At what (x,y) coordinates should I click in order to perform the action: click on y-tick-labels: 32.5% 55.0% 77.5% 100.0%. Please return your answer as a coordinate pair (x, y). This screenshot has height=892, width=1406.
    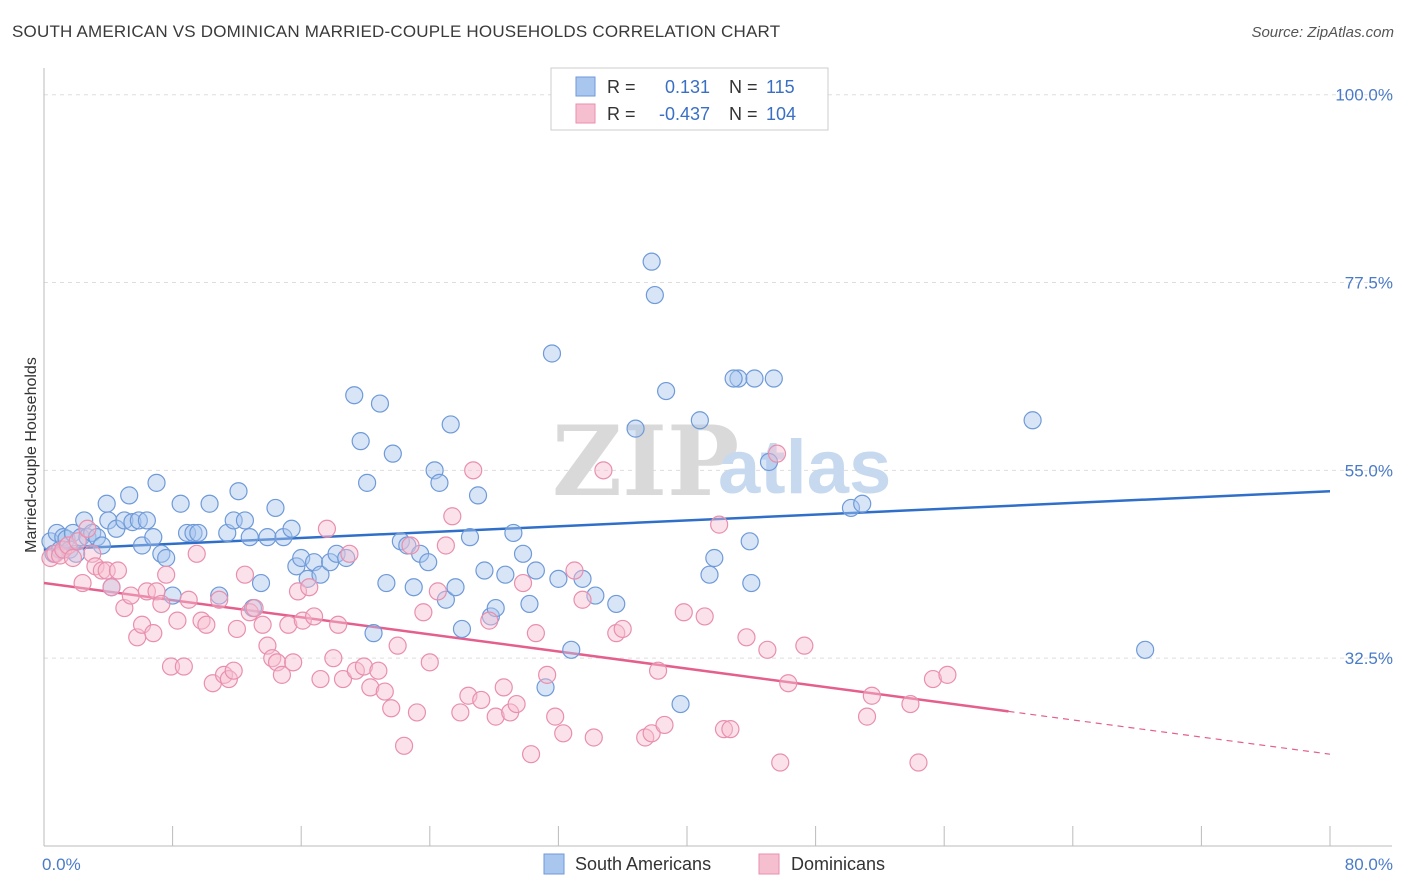
    Looking at the image, I should click on (1364, 377).